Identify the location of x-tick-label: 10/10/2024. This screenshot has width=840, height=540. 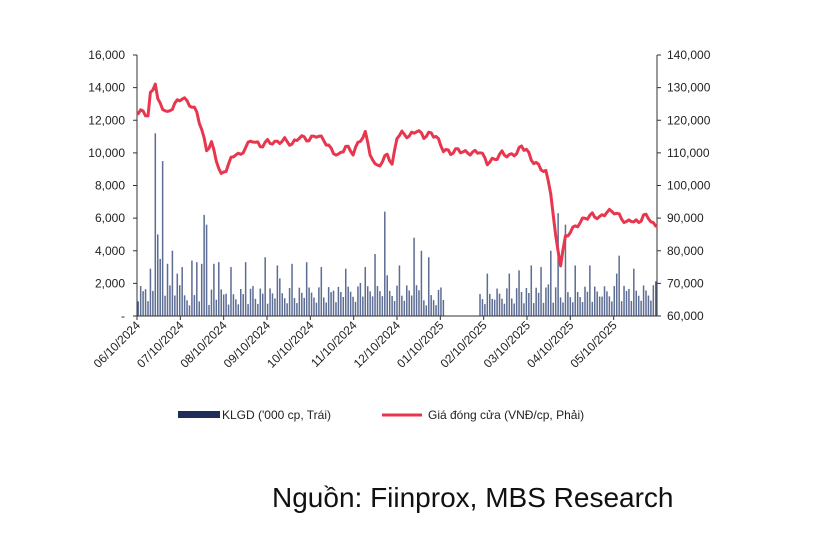
(290, 344).